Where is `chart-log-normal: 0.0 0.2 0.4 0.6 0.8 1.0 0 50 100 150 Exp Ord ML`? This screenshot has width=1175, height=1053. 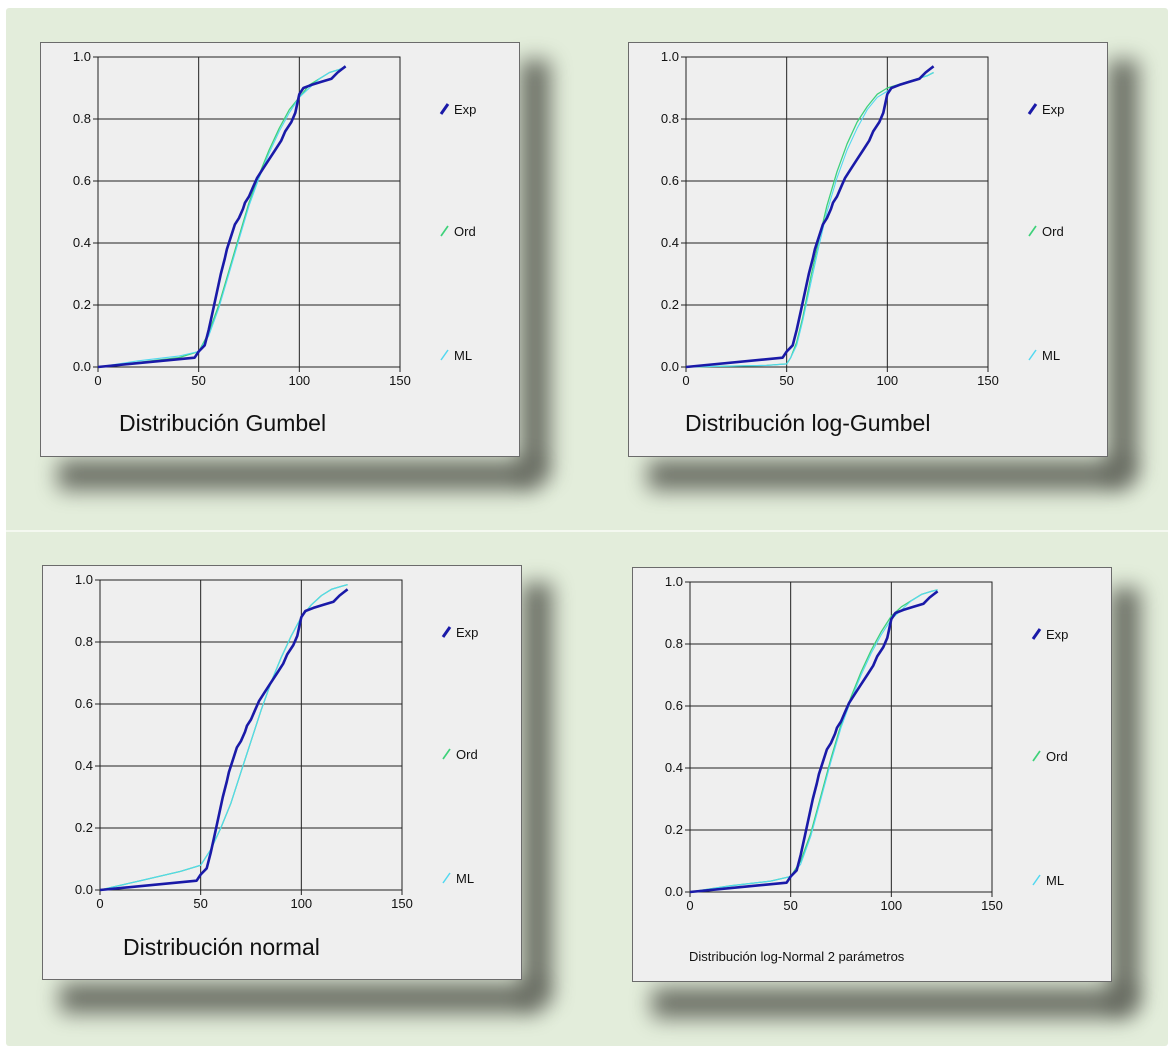
chart-log-normal: 0.0 0.2 0.4 0.6 0.8 1.0 0 50 100 150 Exp Ord ML is located at coordinates (866, 743).